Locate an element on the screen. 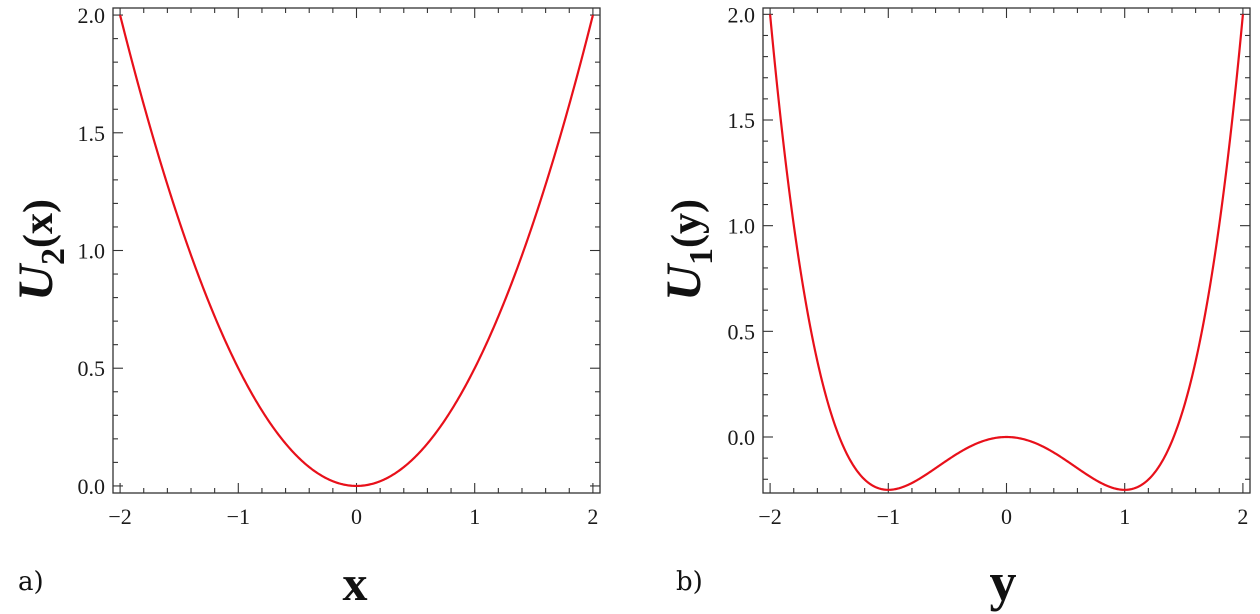  y-title-sub-a: 2 is located at coordinates (53, 256).